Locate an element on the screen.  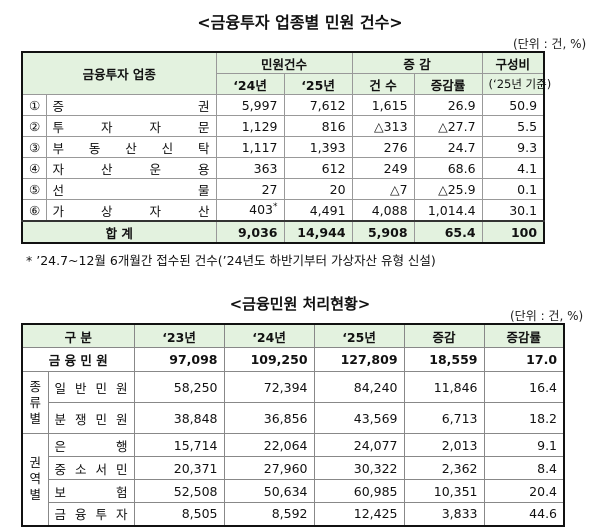
header-count: 건 수 is located at coordinates (383, 84).